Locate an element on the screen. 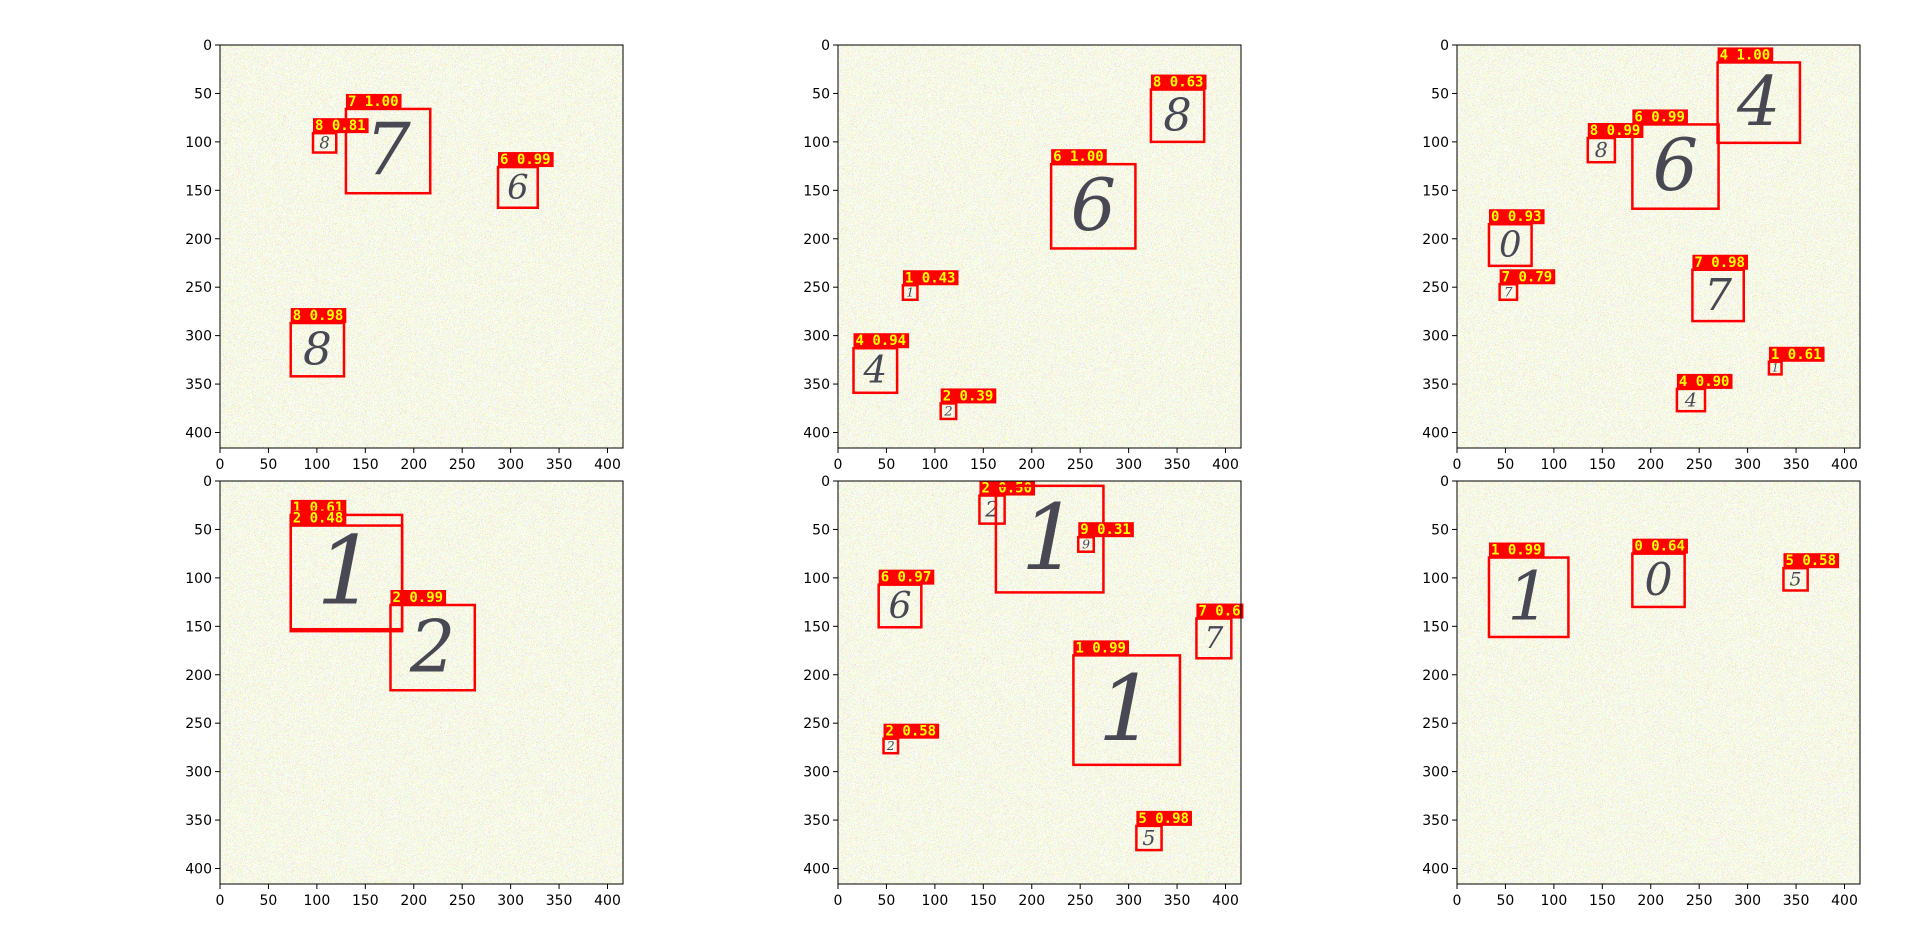  detection-label: 5 0.98 is located at coordinates (1163, 819).